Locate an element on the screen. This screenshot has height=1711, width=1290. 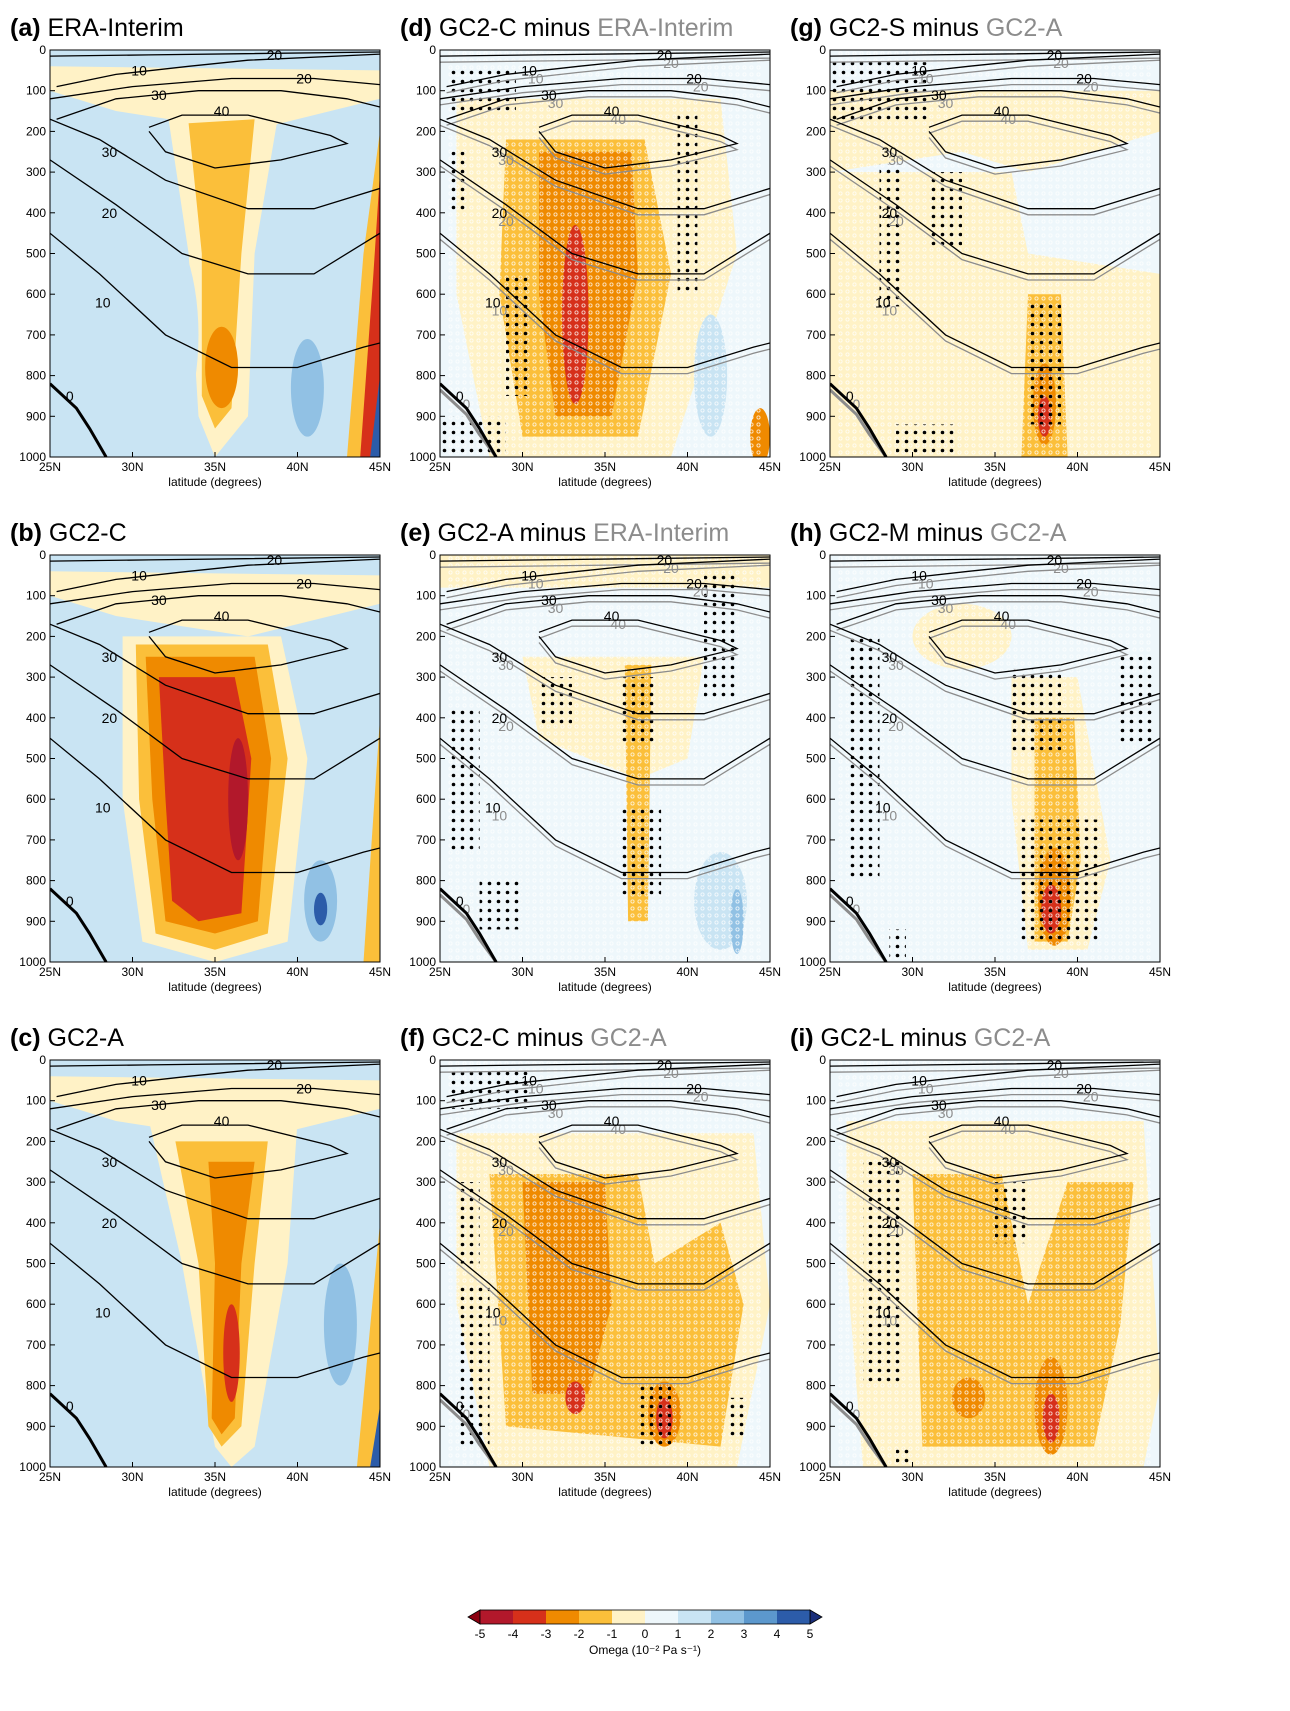
x-tick-label: 30N is located at coordinates (522, 467).